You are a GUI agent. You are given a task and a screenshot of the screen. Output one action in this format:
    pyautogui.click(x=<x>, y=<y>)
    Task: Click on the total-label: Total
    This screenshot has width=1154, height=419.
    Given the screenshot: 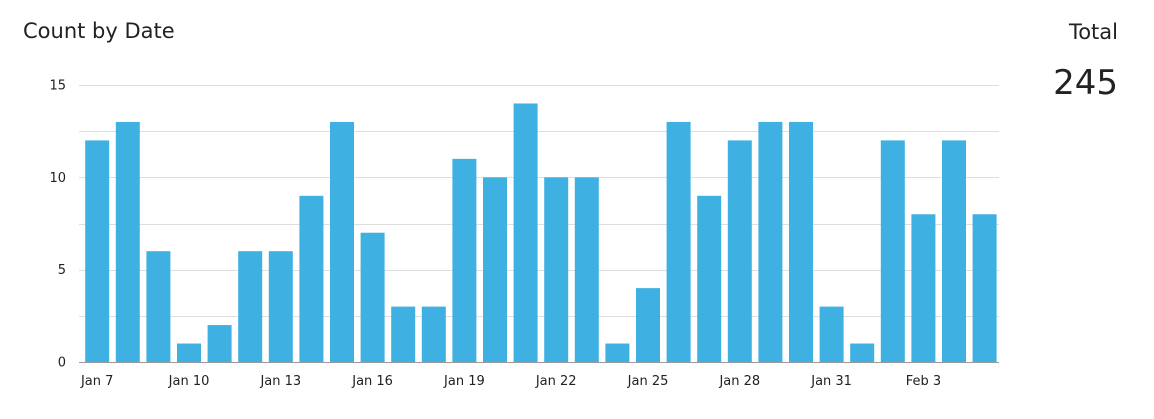 What is the action you would take?
    pyautogui.click(x=1093, y=32)
    